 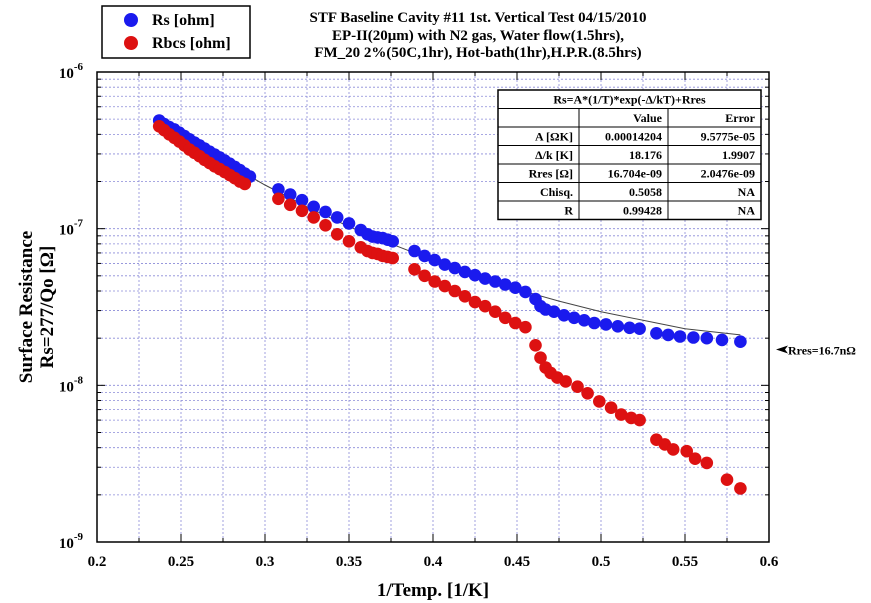 I want to click on rres-annotation: Rres=16.7nΩ, so click(x=816, y=350).